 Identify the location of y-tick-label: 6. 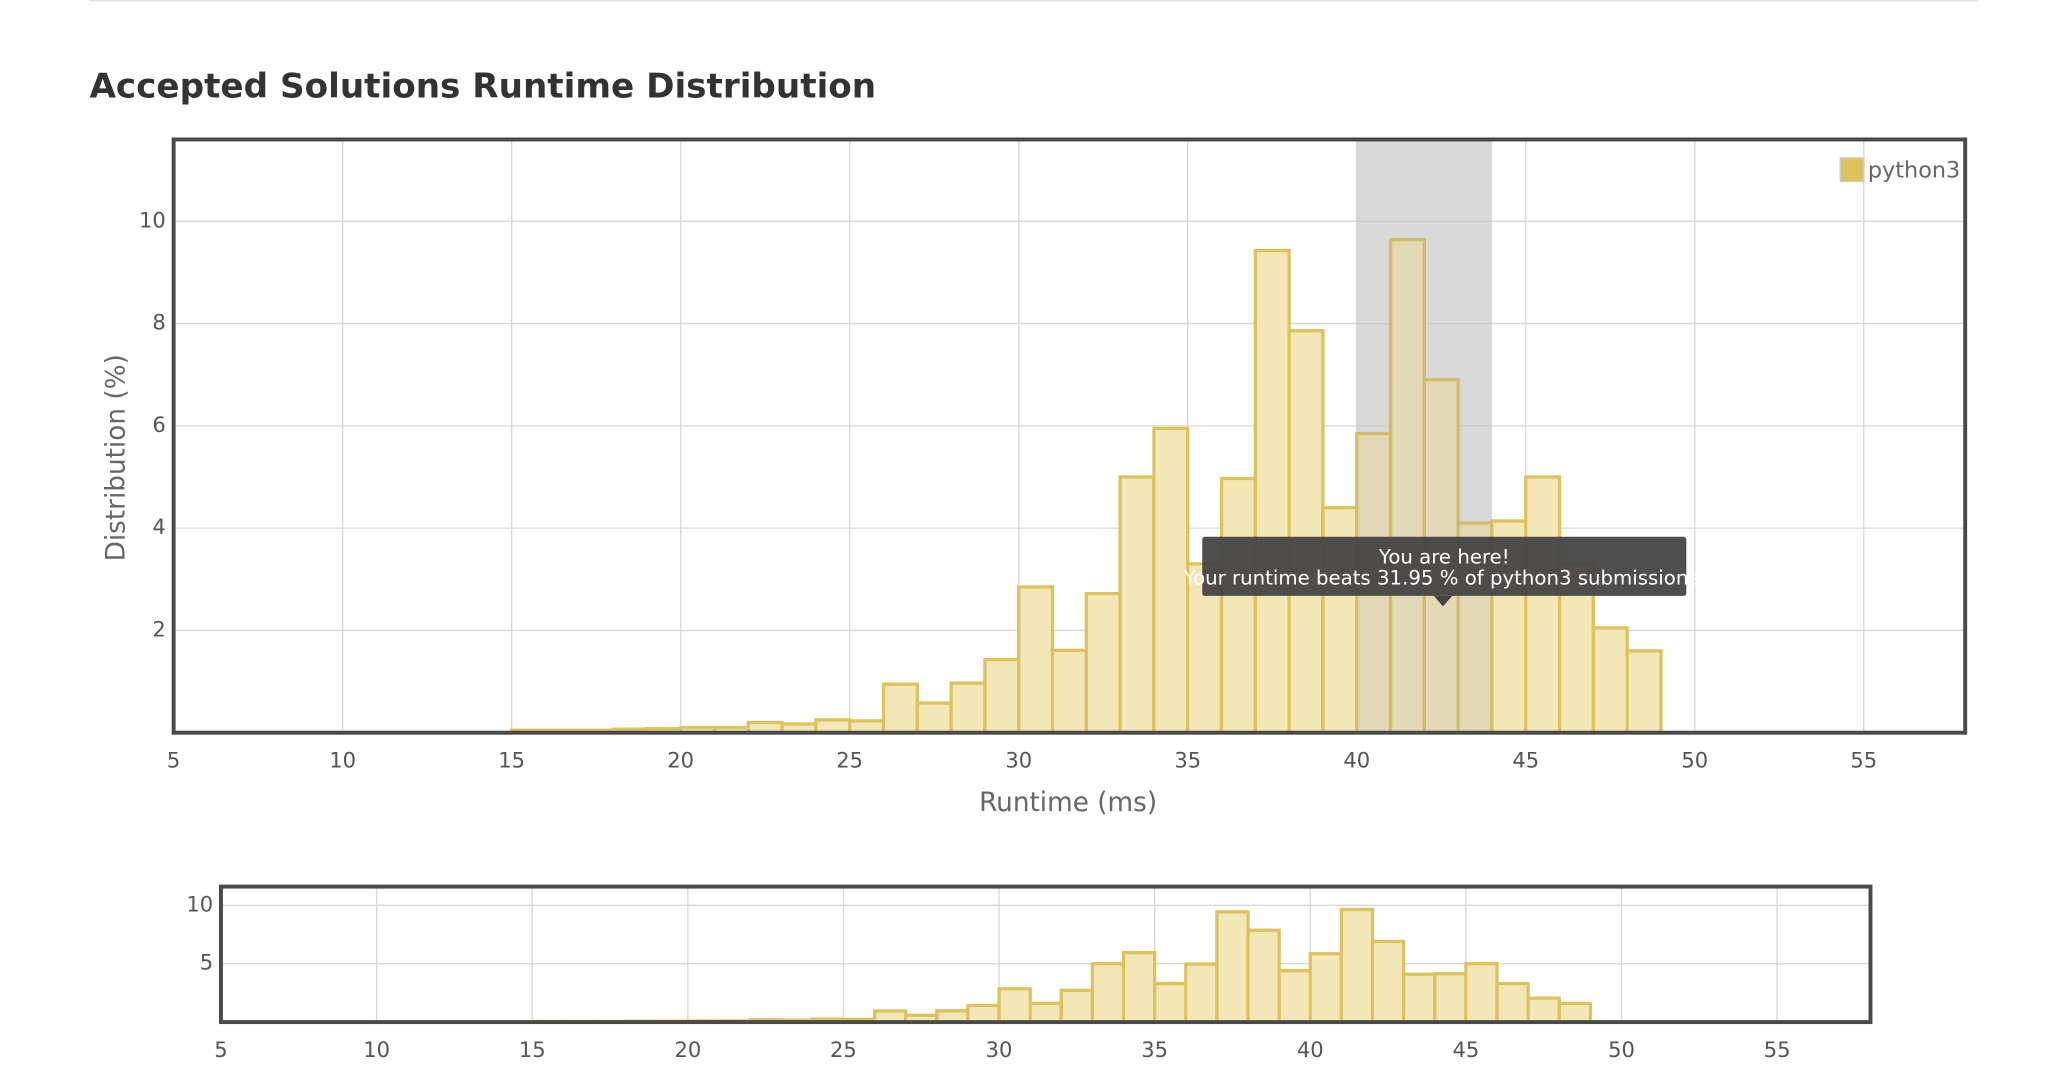
(158, 424).